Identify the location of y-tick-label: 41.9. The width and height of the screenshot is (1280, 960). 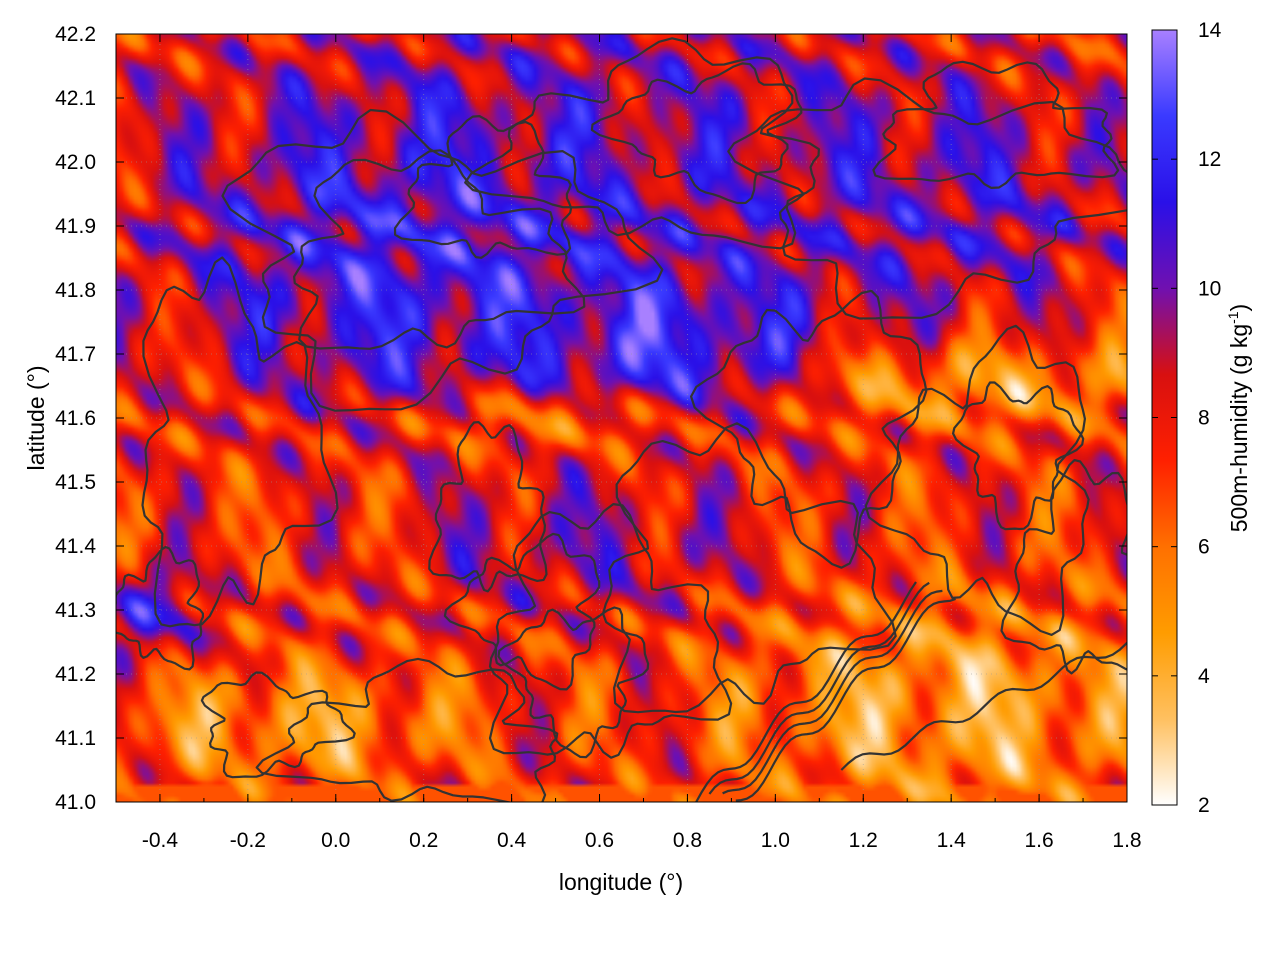
(75, 226).